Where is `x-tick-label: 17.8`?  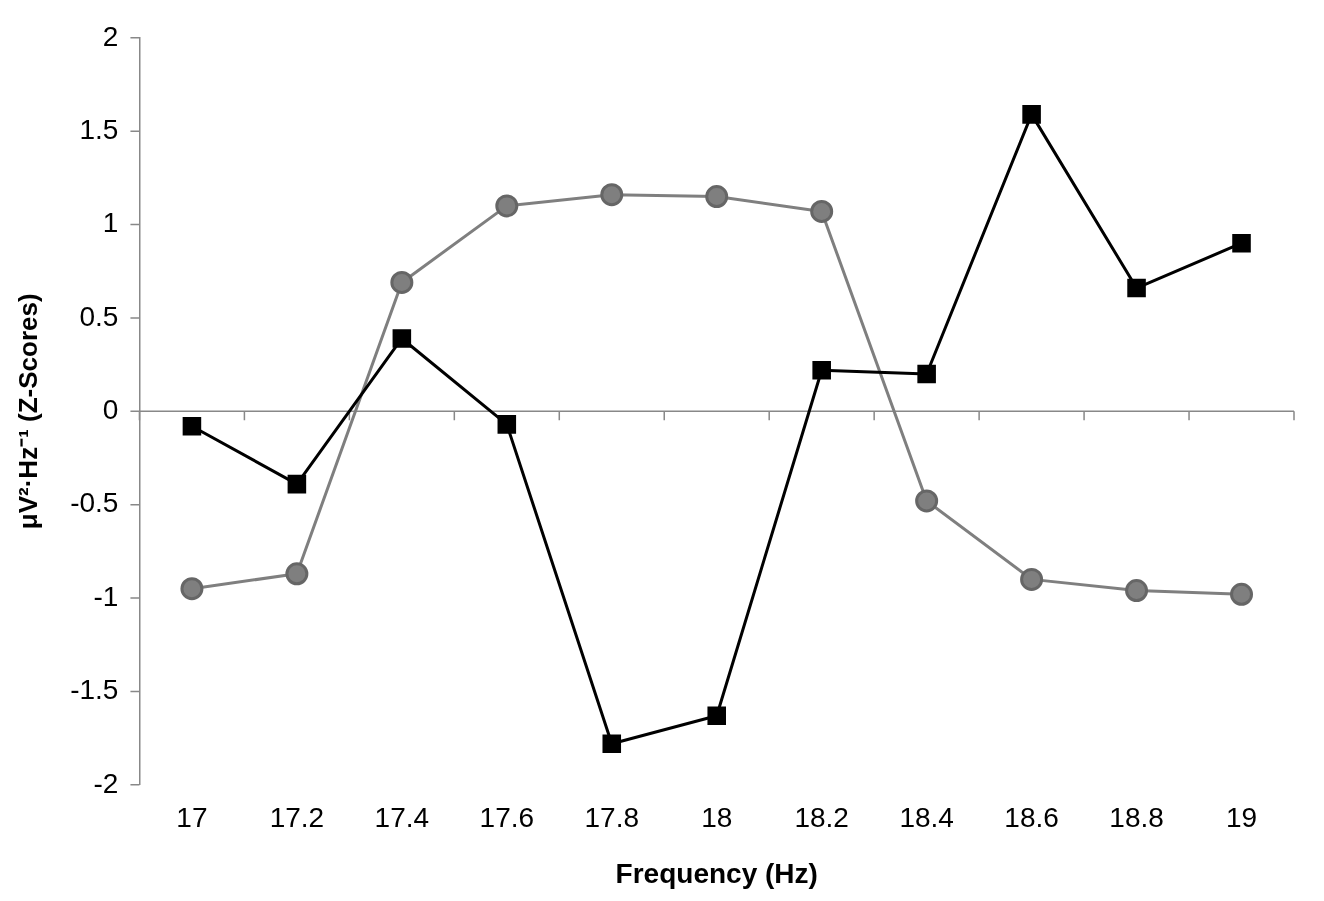
x-tick-label: 17.8 is located at coordinates (612, 818).